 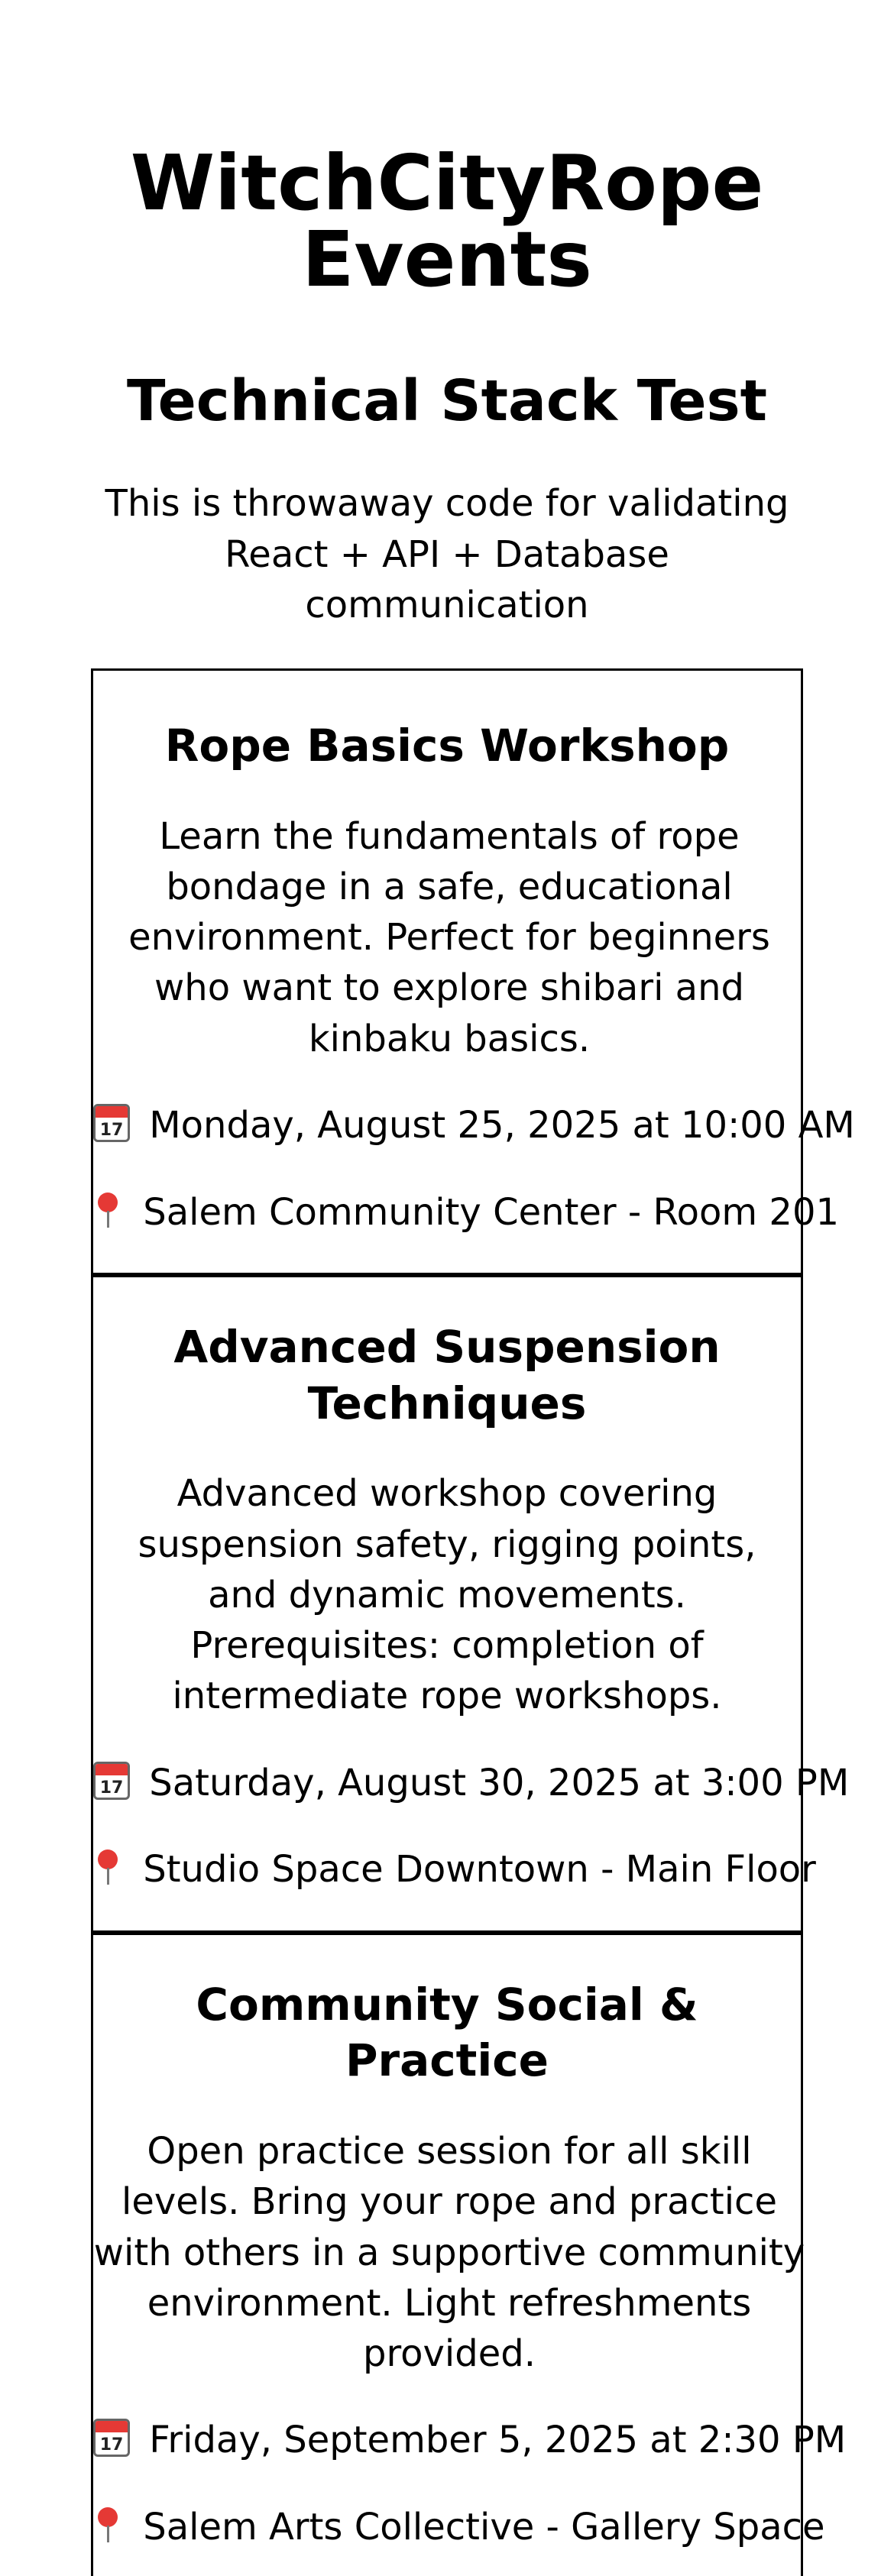 I want to click on event-datetime-text: Monday, August 25, 2025 at 10:00 AM, so click(x=502, y=1125).